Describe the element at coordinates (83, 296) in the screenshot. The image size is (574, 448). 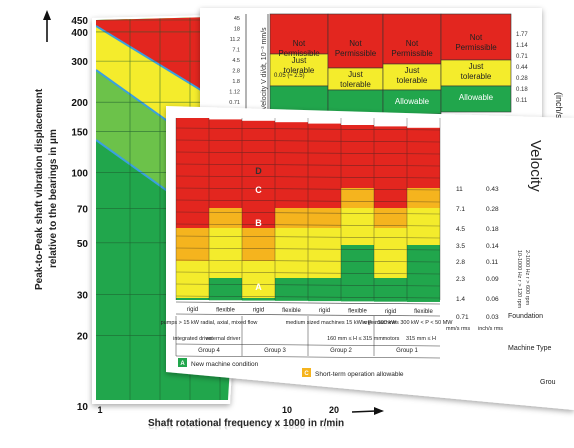
I see `displacement-y-tick: 30` at that location.